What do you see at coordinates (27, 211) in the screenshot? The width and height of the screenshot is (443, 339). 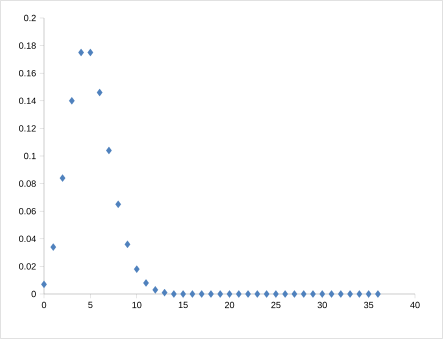 I see `y-tick-label: 0.06` at bounding box center [27, 211].